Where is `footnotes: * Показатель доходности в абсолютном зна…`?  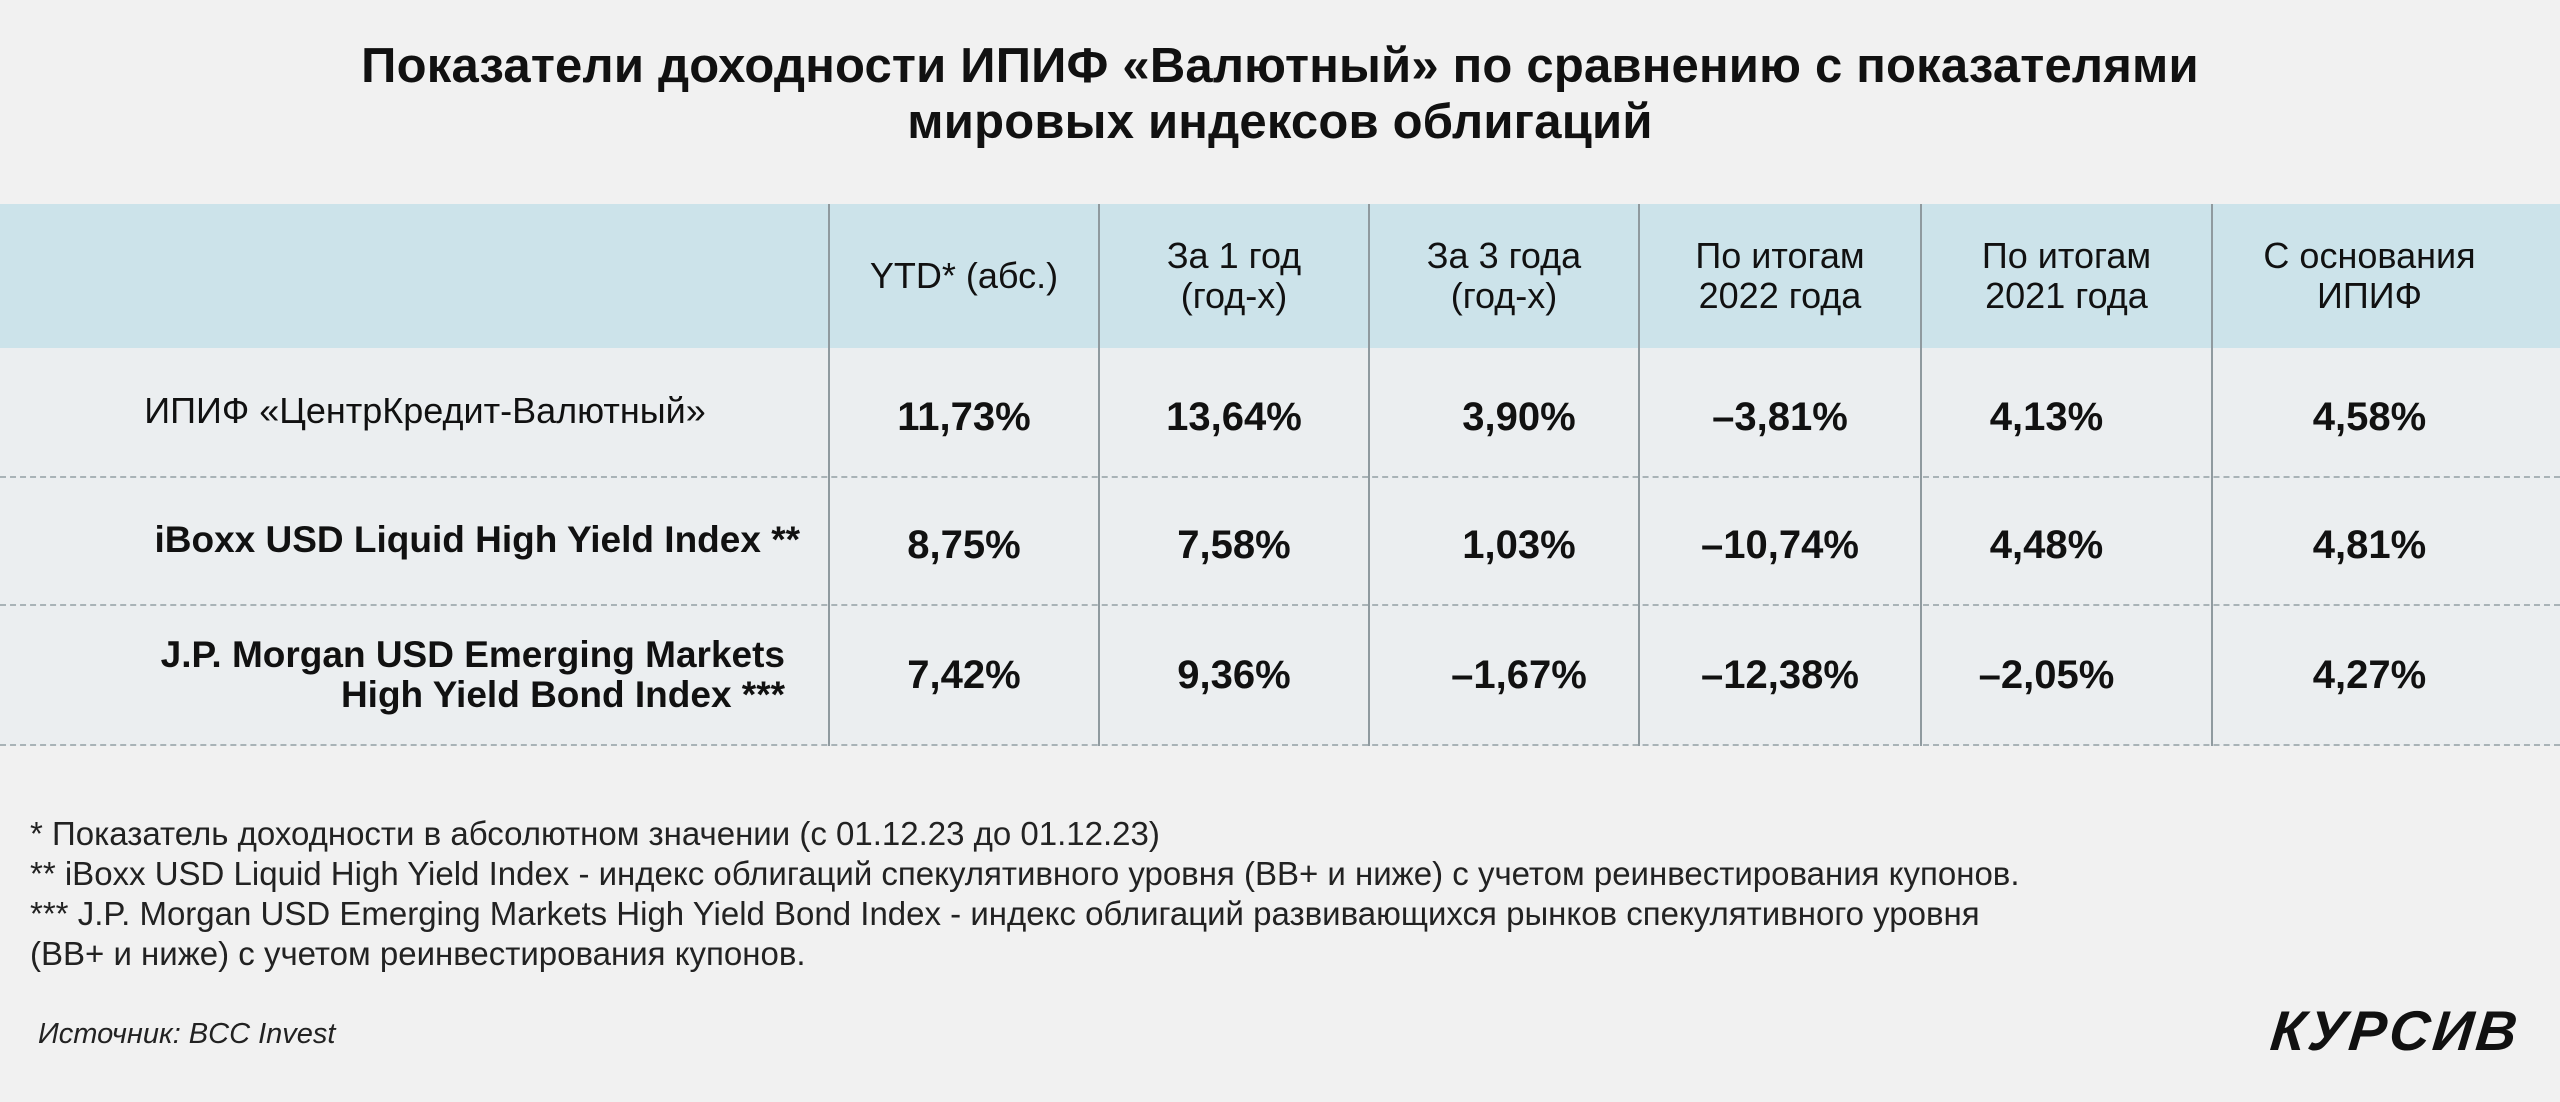 footnotes: * Показатель доходности в абсолютном зна… is located at coordinates (1025, 894).